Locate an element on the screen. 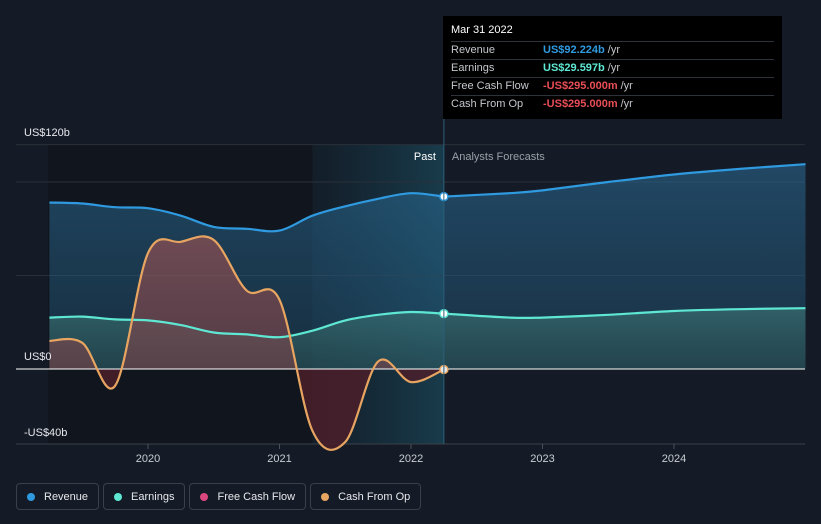 This screenshot has width=821, height=524. earnings-dot-icon is located at coordinates (118, 496).